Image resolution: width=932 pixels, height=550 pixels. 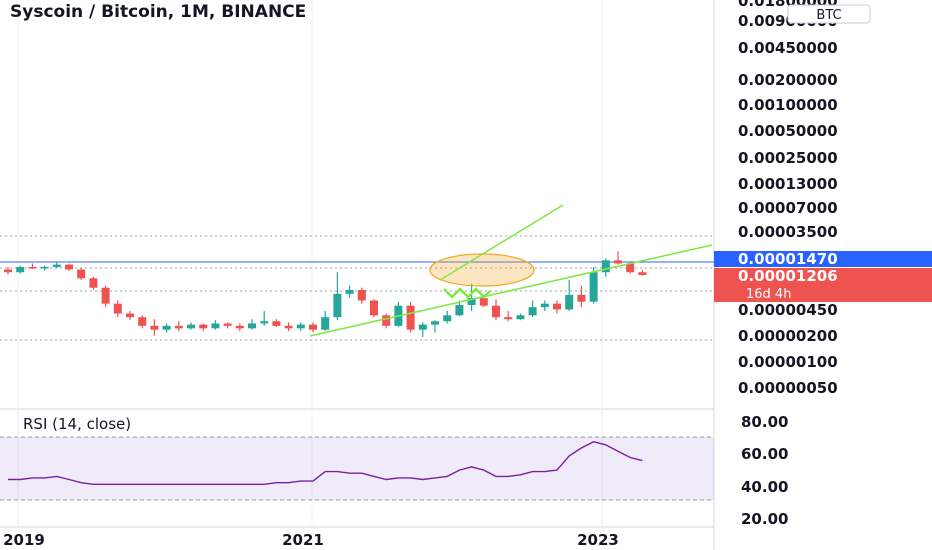 What do you see at coordinates (788, 80) in the screenshot?
I see `y-tick-label: 0.00200000` at bounding box center [788, 80].